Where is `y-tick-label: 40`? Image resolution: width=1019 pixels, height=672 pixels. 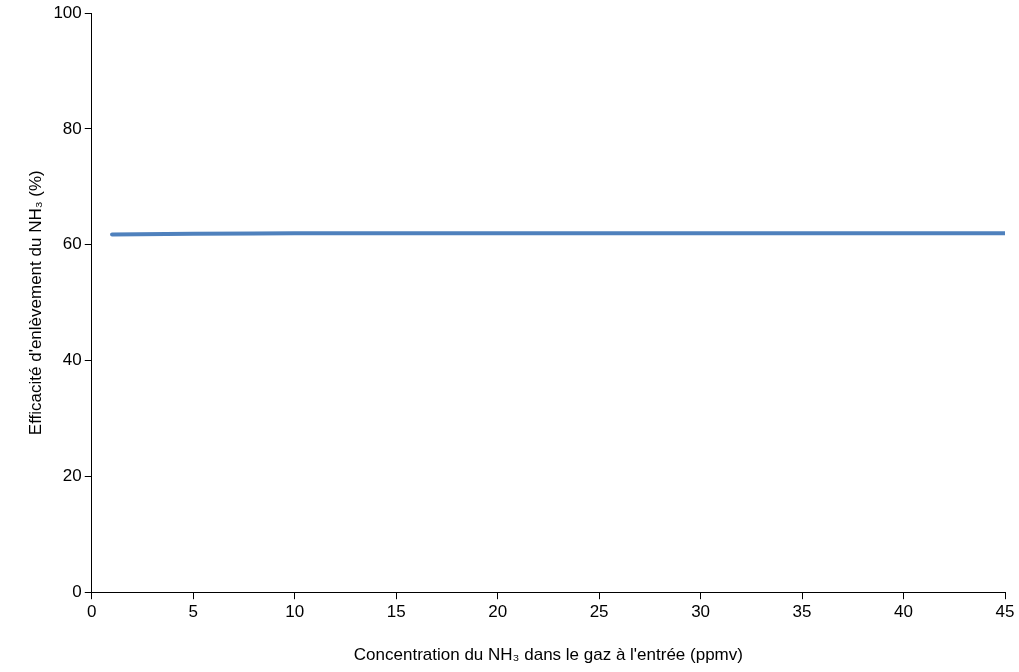
y-tick-label: 40 is located at coordinates (72, 360).